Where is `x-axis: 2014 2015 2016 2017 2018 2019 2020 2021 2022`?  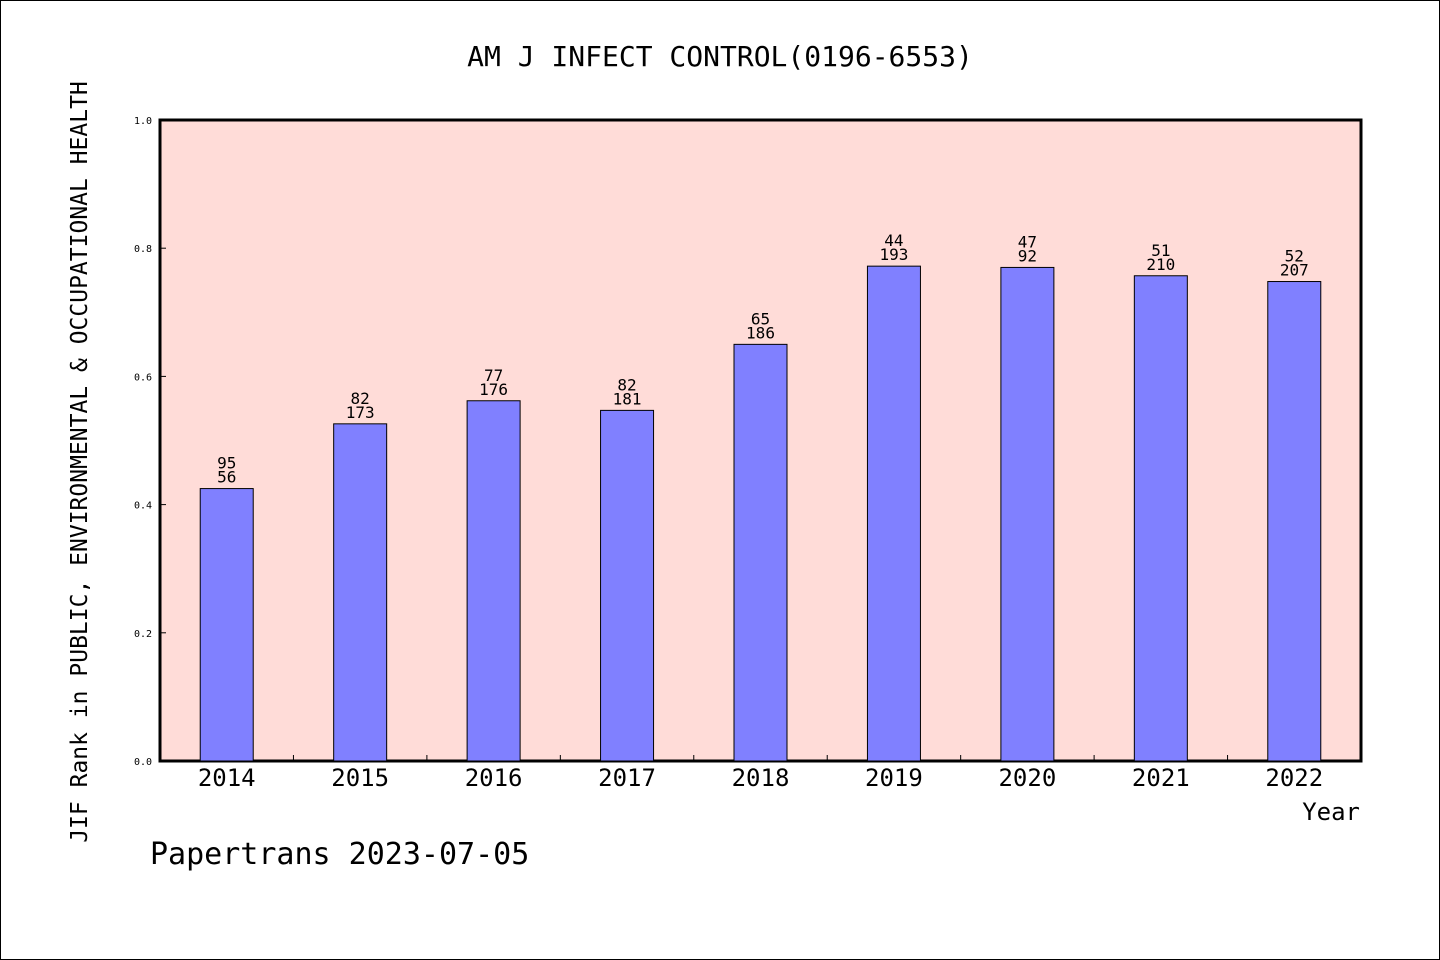
x-axis: 2014 2015 2016 2017 2018 2019 2020 2021 2022 is located at coordinates (760, 773).